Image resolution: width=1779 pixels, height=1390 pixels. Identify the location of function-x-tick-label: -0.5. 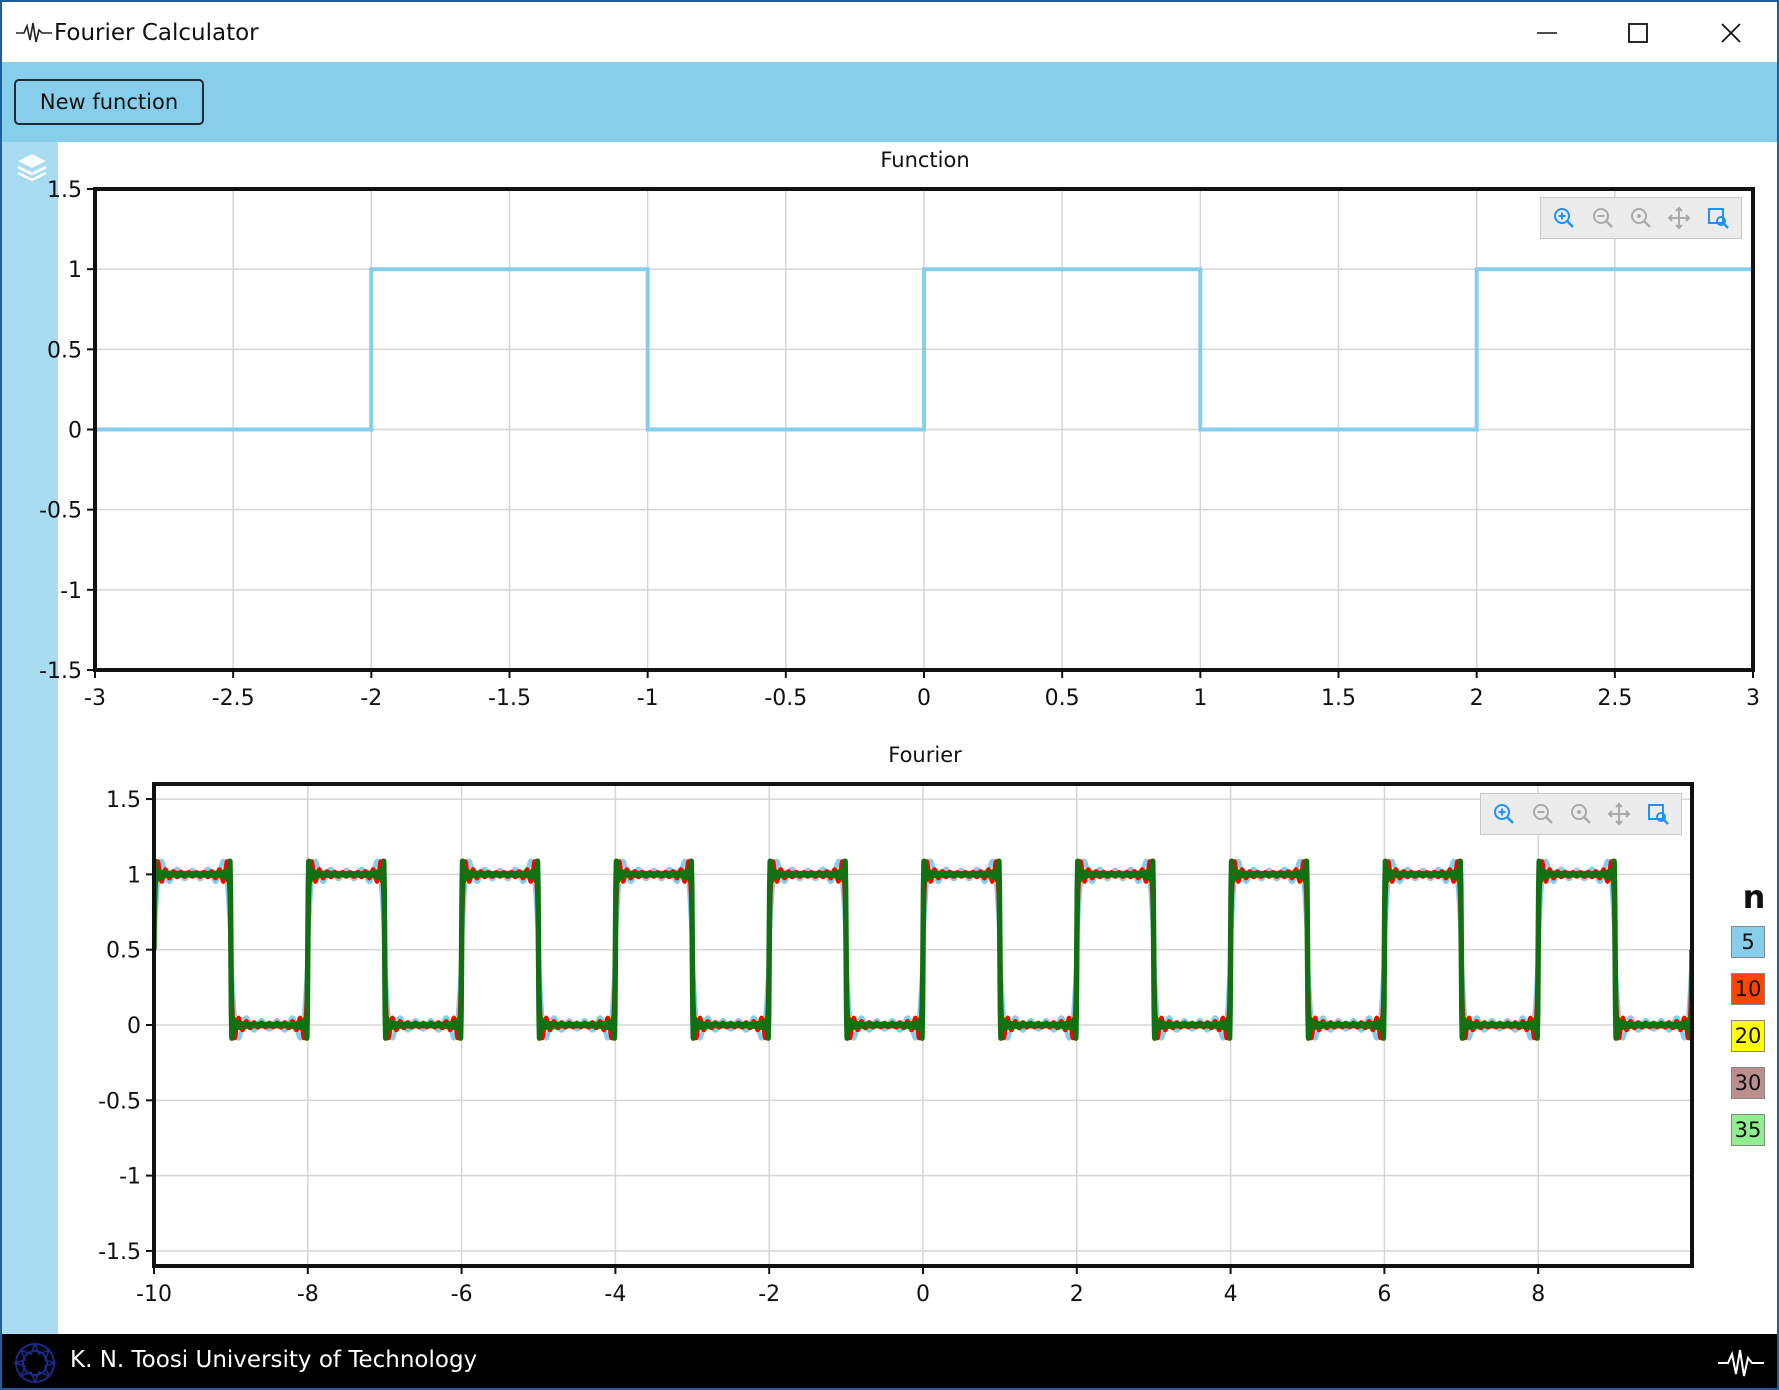
(785, 698).